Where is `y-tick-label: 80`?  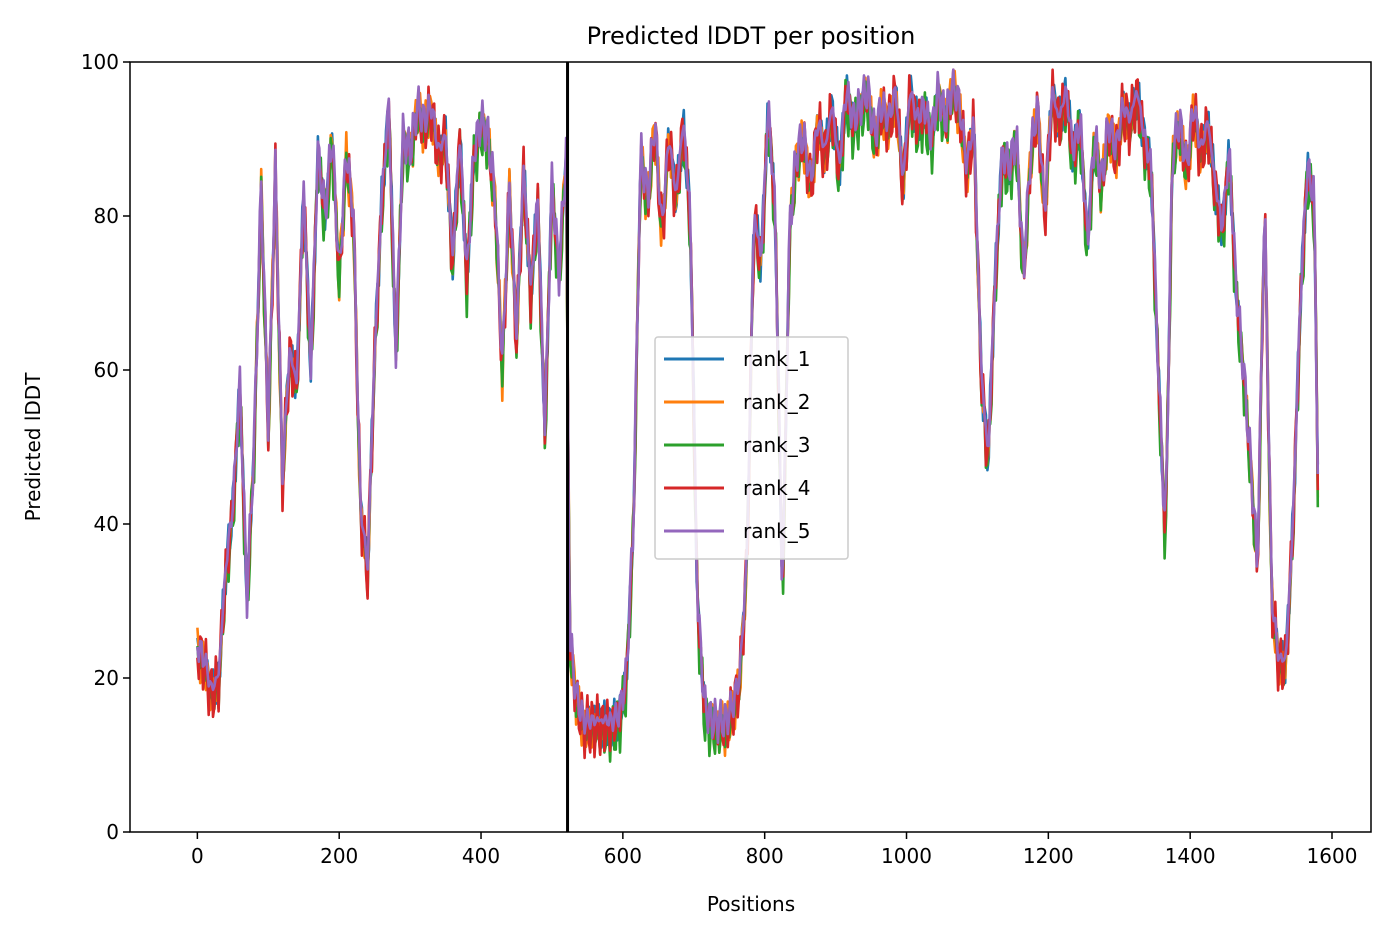
y-tick-label: 80 is located at coordinates (106, 216).